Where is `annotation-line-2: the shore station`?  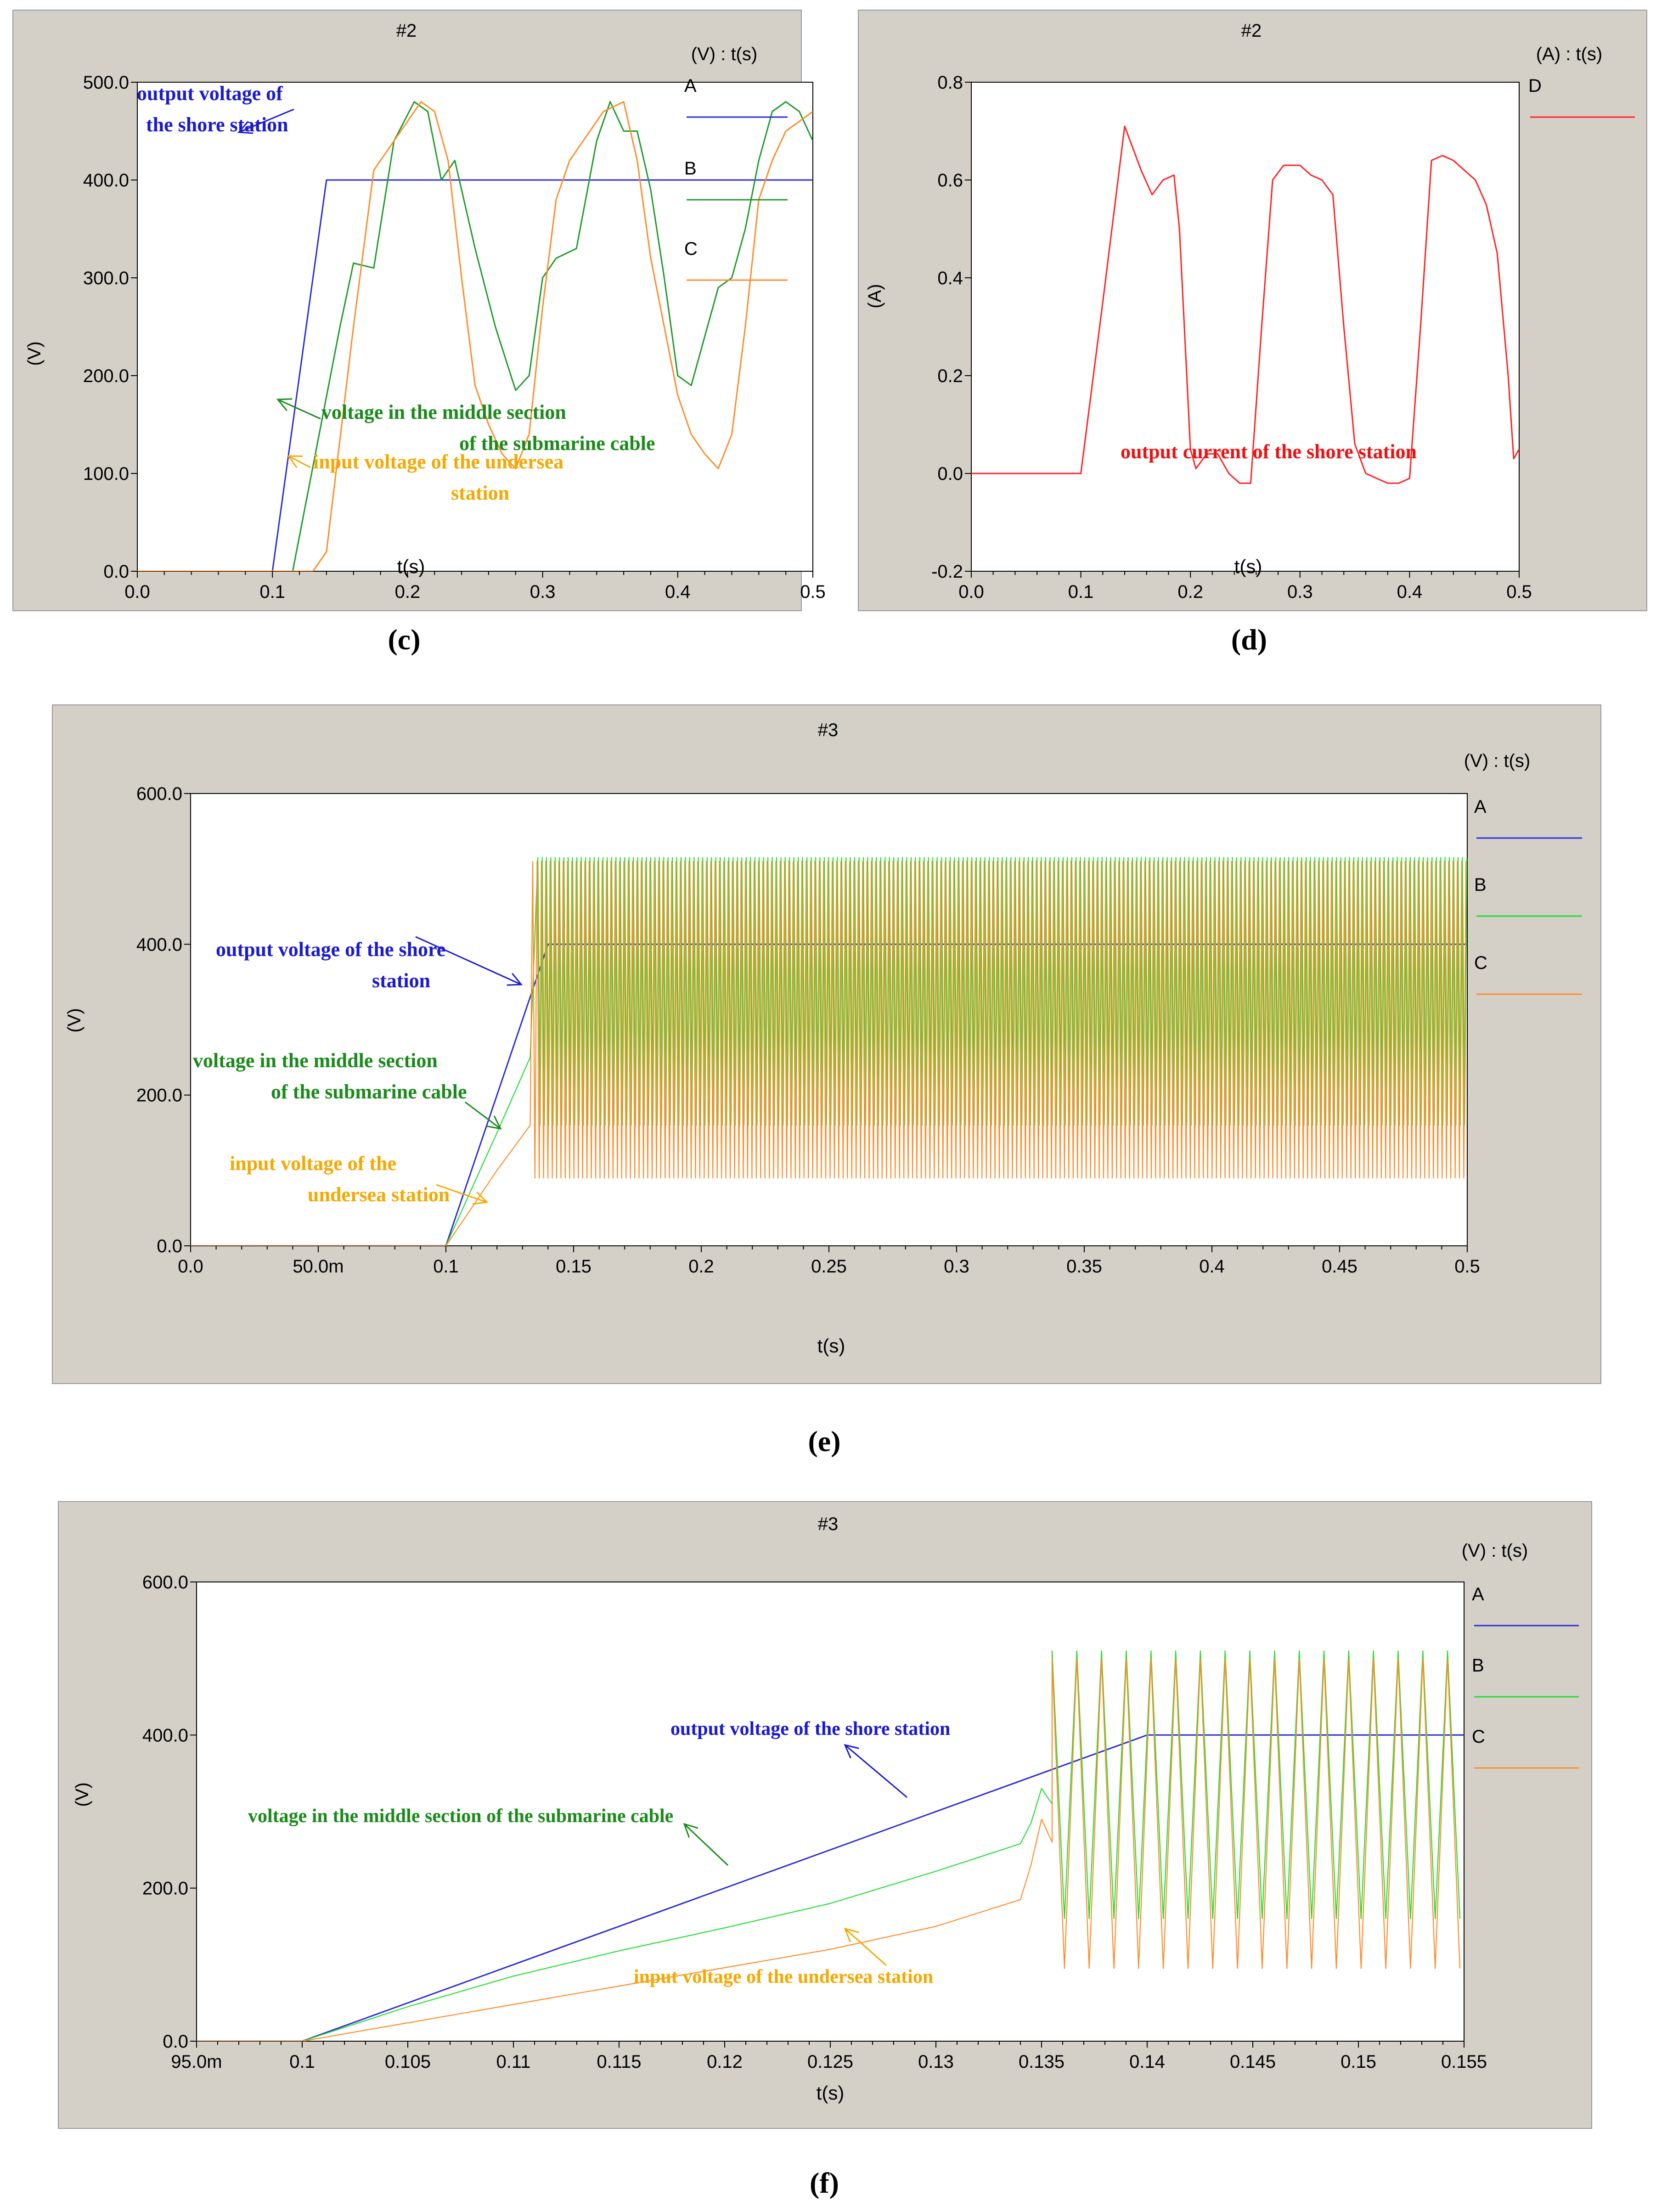
annotation-line-2: the shore station is located at coordinates (217, 124).